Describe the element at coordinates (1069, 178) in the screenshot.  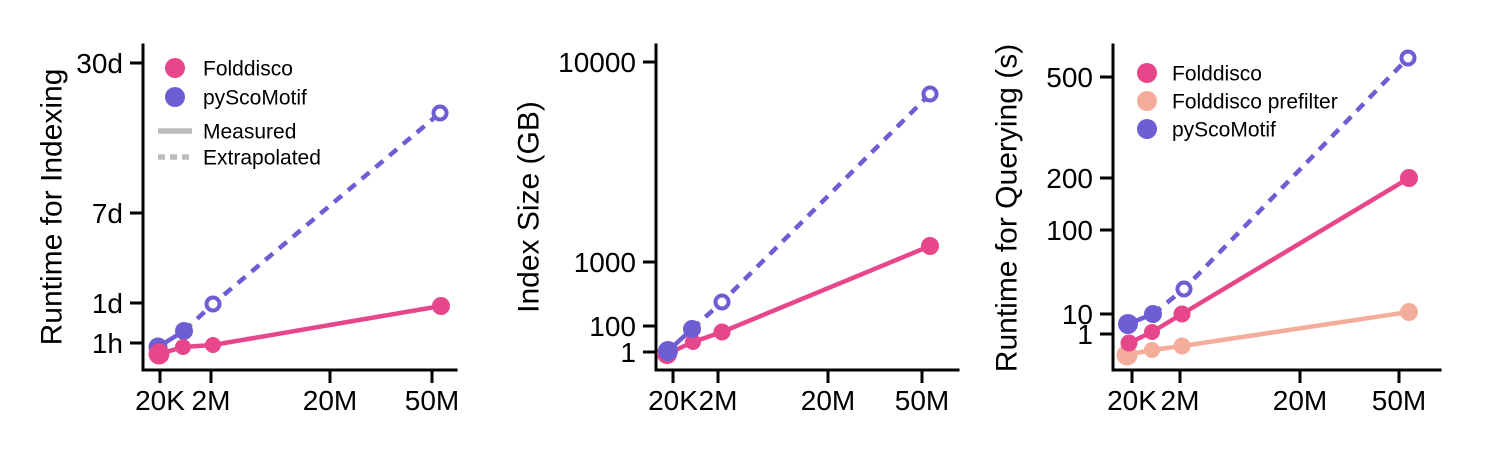
I see `y-tick-label: 200` at that location.